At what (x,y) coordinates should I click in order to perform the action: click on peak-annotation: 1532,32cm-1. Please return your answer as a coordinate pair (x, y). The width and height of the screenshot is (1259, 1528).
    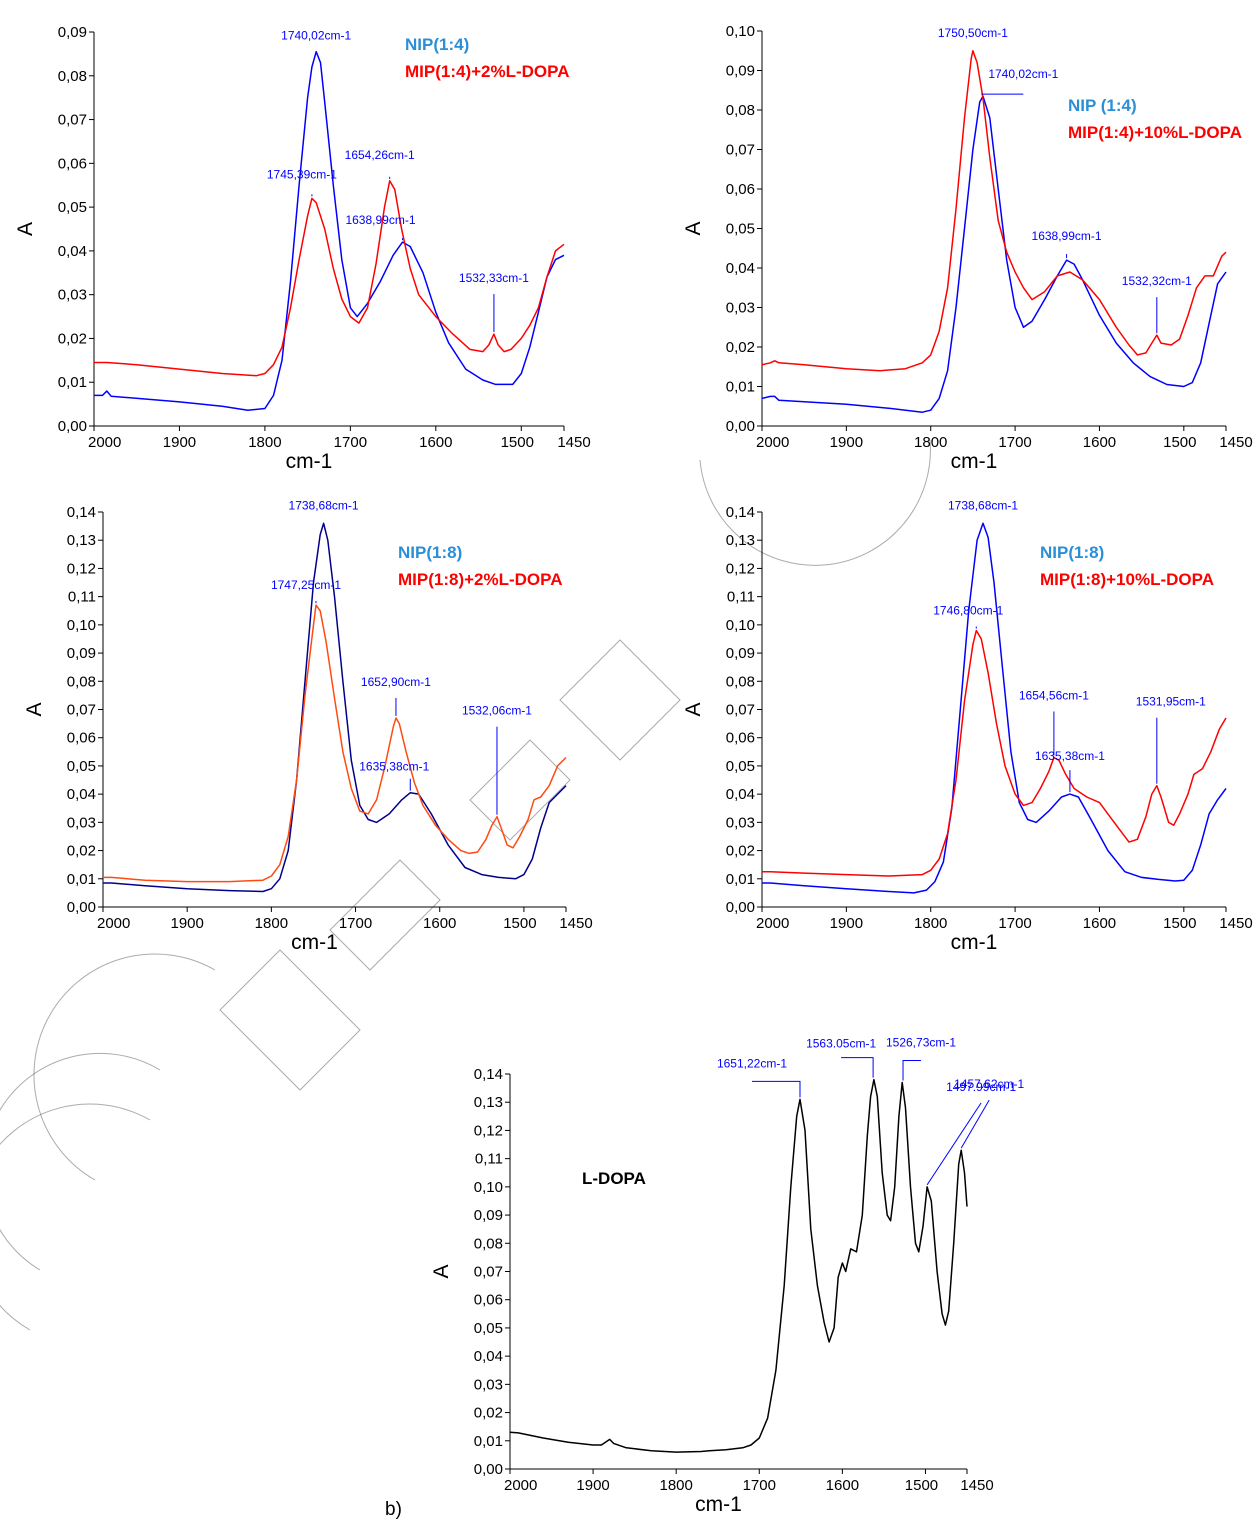
    Looking at the image, I should click on (1157, 304).